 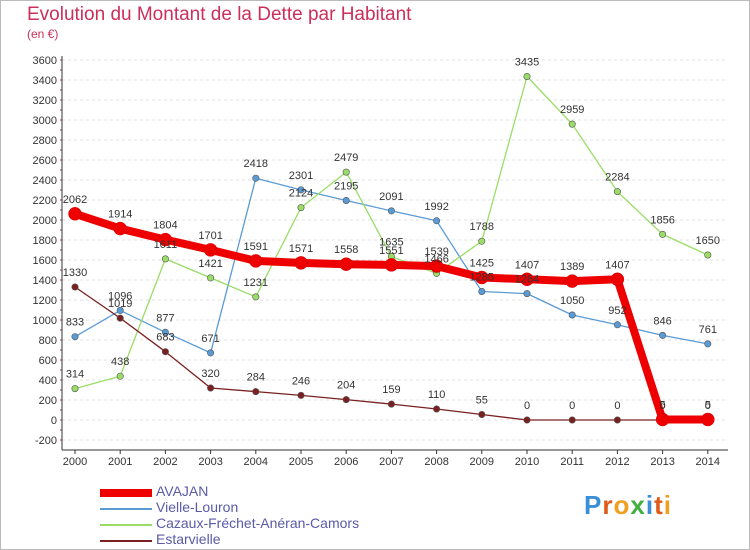 What do you see at coordinates (54, 421) in the screenshot?
I see `y-tick-label: 0` at bounding box center [54, 421].